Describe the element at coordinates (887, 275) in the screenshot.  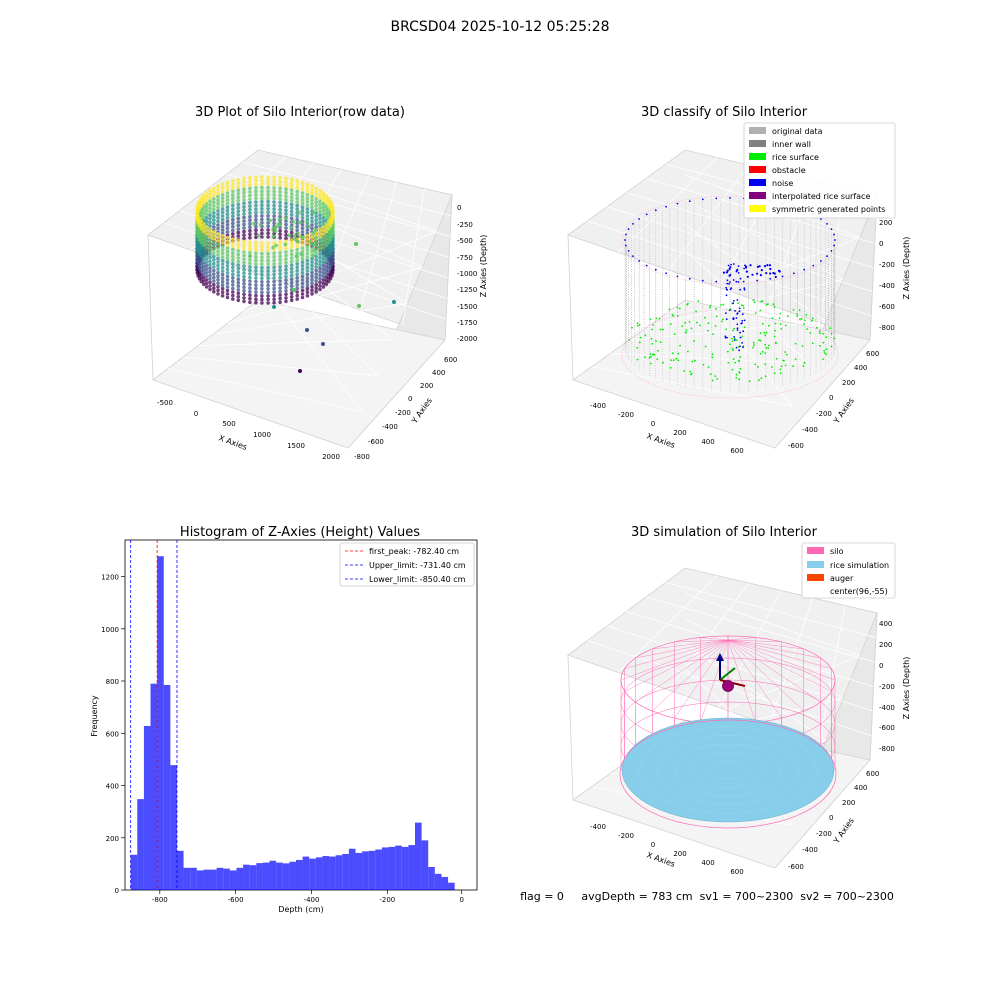
I see `classify-z-tick-labels: -800 -600 -400 -200 0 200` at that location.